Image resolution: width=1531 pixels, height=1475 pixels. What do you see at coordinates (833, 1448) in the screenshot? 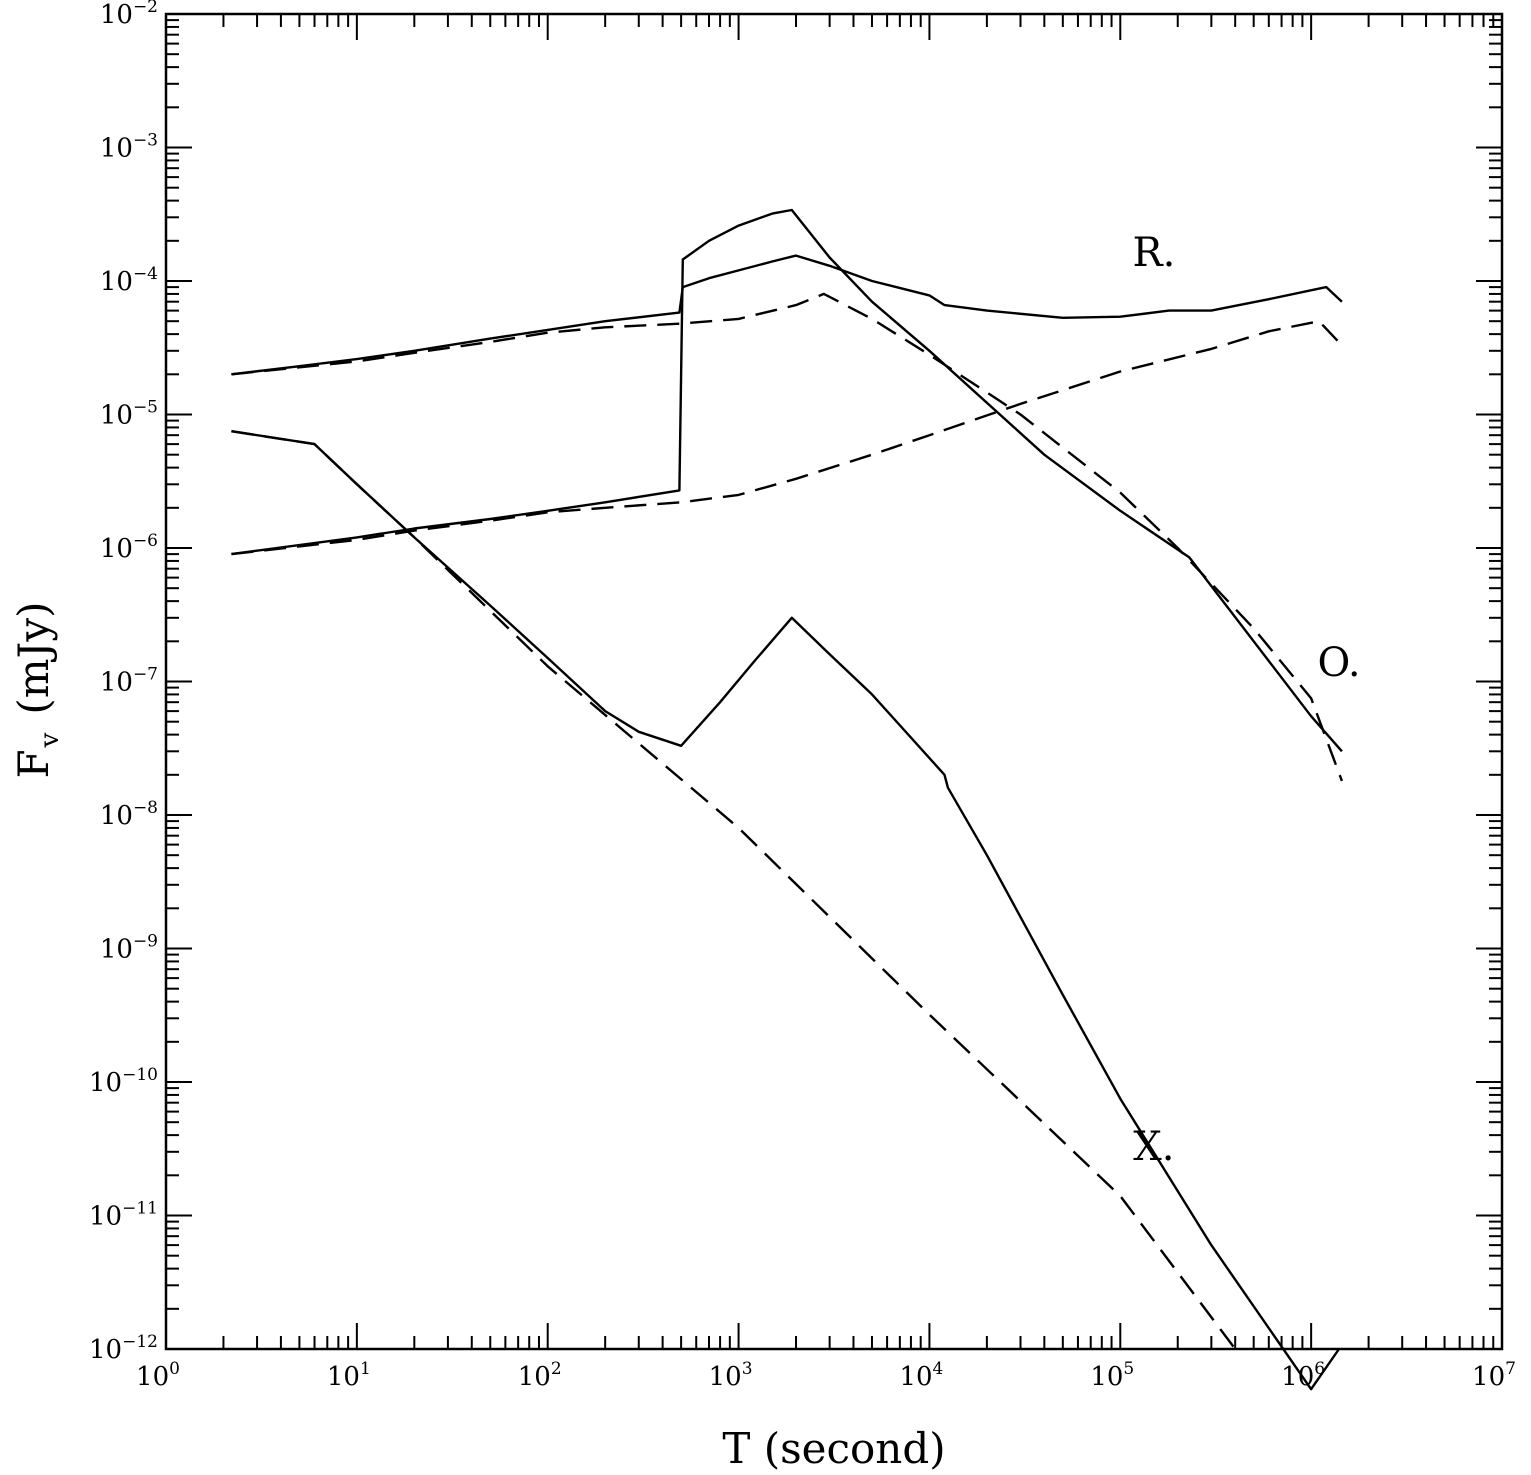
I see `x-axis-label: T (second)` at bounding box center [833, 1448].